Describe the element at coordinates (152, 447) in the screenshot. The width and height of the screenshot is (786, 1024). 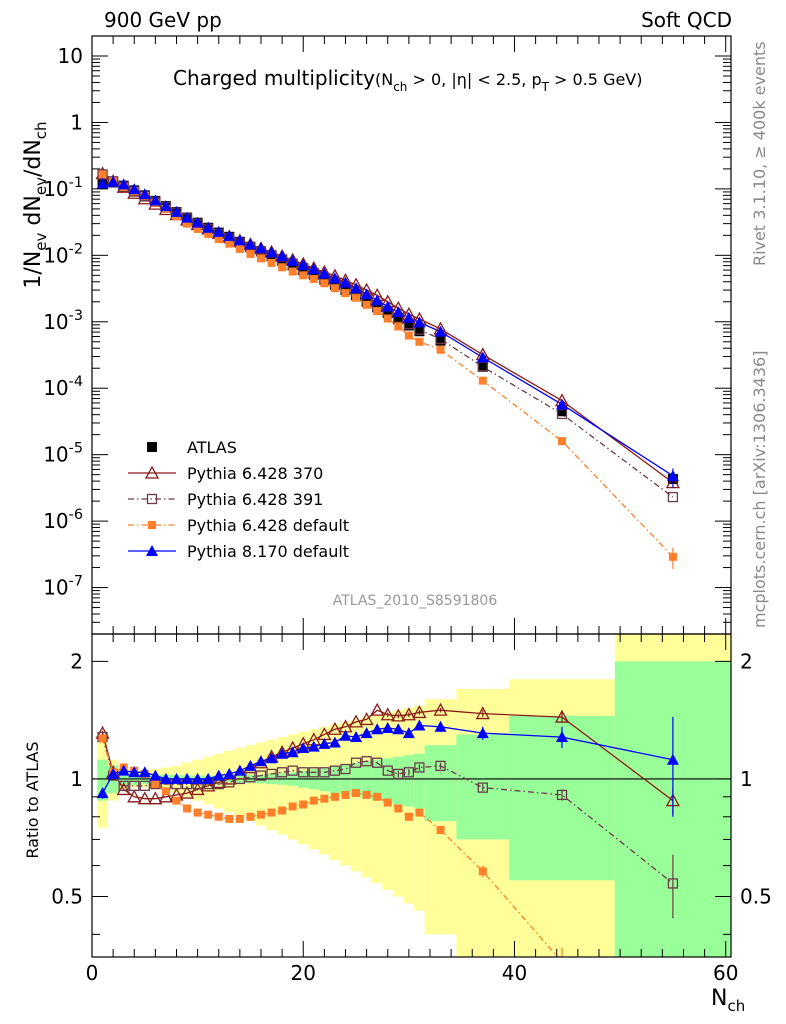
I see `legend-marker-atlas` at that location.